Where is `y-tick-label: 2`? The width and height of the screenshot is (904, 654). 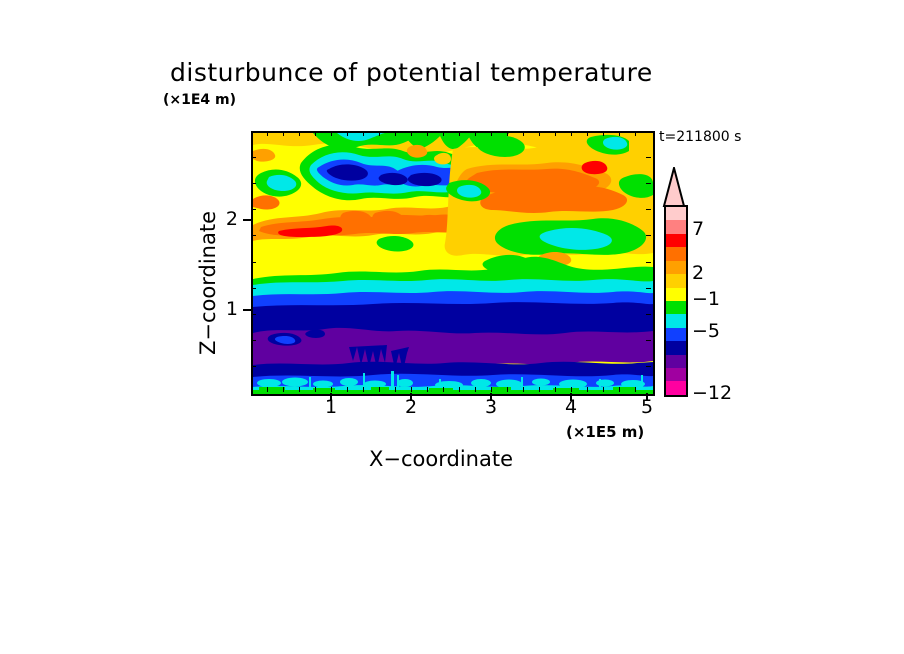
y-tick-label: 2 is located at coordinates (231, 219).